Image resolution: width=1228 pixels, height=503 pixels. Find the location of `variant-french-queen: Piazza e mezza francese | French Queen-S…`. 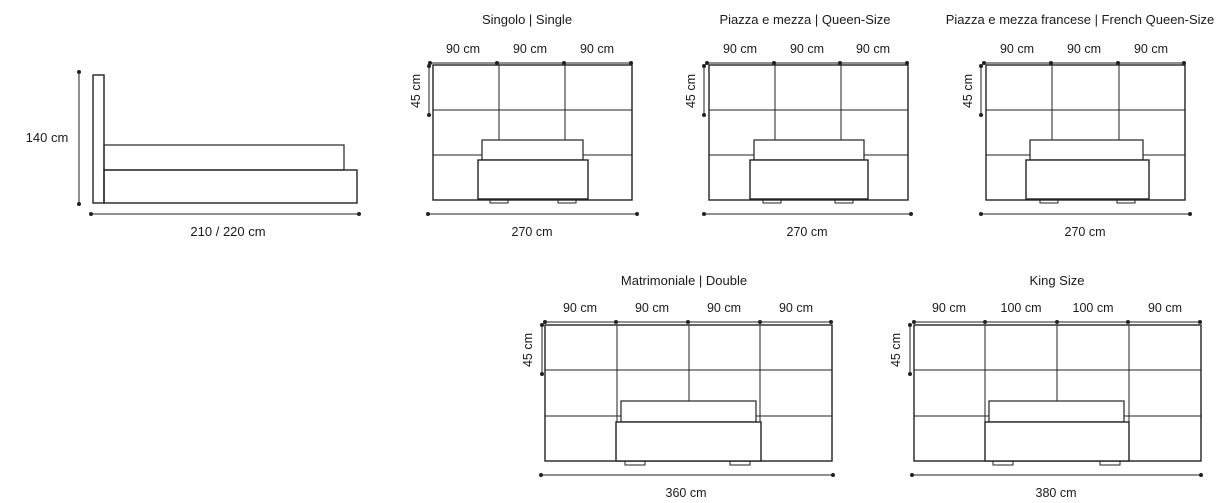

variant-french-queen: Piazza e mezza francese | French Queen-S… is located at coordinates (1080, 125).